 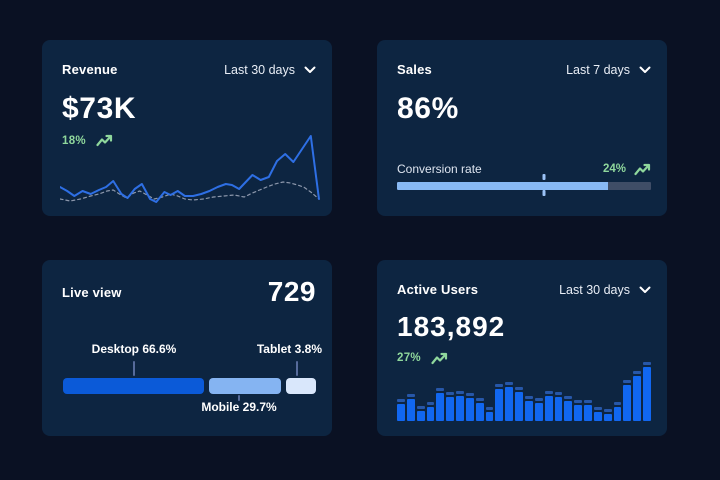 I want to click on revenue-line-chart, so click(x=190, y=166).